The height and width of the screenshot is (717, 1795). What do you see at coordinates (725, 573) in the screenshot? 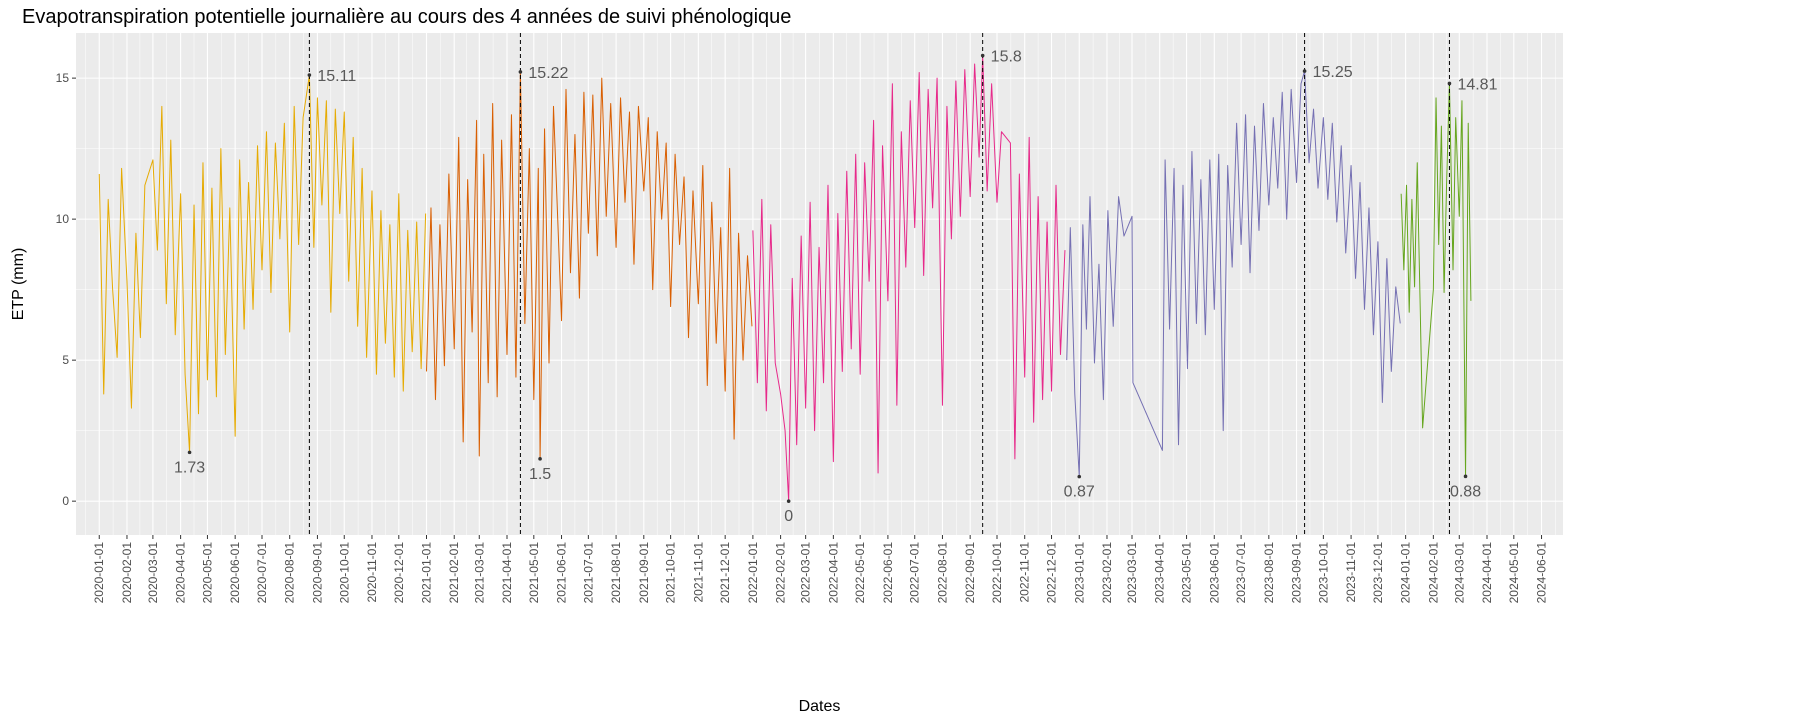
I see `x-tick-label: 2021-12-01` at bounding box center [725, 573].